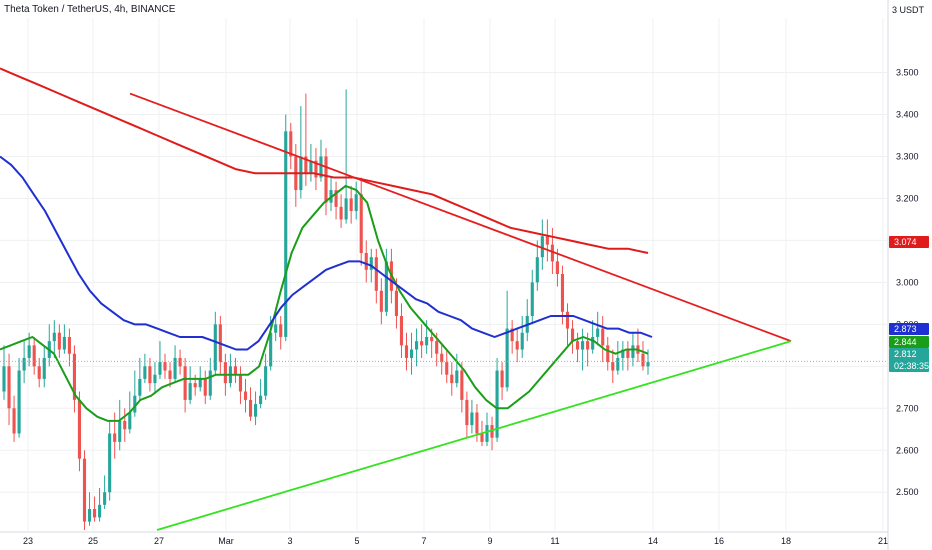  Describe the element at coordinates (289, 541) in the screenshot. I see `x-tick-label: 3` at that location.